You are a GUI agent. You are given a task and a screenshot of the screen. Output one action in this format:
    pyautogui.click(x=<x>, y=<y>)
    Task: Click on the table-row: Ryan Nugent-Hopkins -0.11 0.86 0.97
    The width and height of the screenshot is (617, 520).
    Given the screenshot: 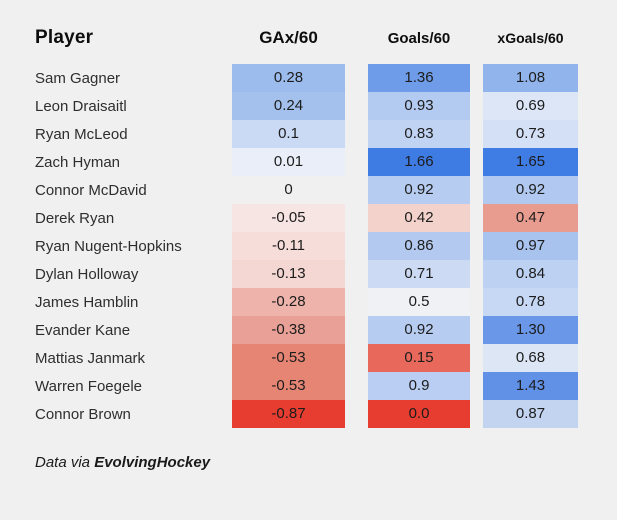 What is the action you would take?
    pyautogui.click(x=326, y=246)
    